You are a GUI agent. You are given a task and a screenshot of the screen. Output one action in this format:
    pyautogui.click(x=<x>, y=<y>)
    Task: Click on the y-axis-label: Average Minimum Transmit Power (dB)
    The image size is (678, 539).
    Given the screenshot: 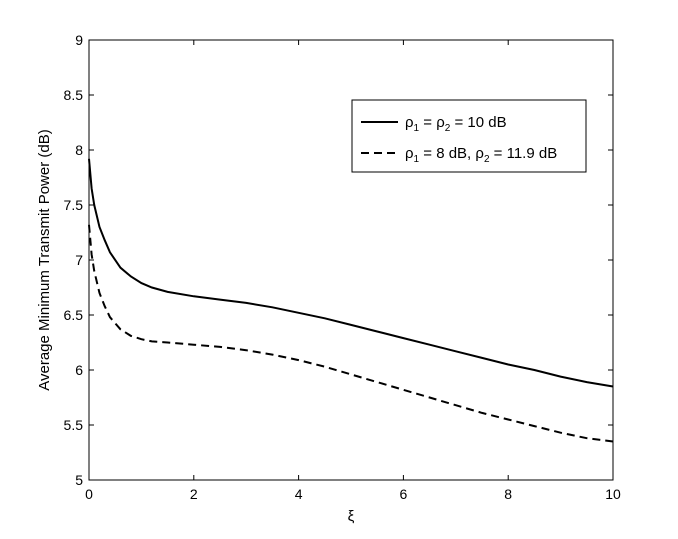 What is the action you would take?
    pyautogui.click(x=44, y=259)
    